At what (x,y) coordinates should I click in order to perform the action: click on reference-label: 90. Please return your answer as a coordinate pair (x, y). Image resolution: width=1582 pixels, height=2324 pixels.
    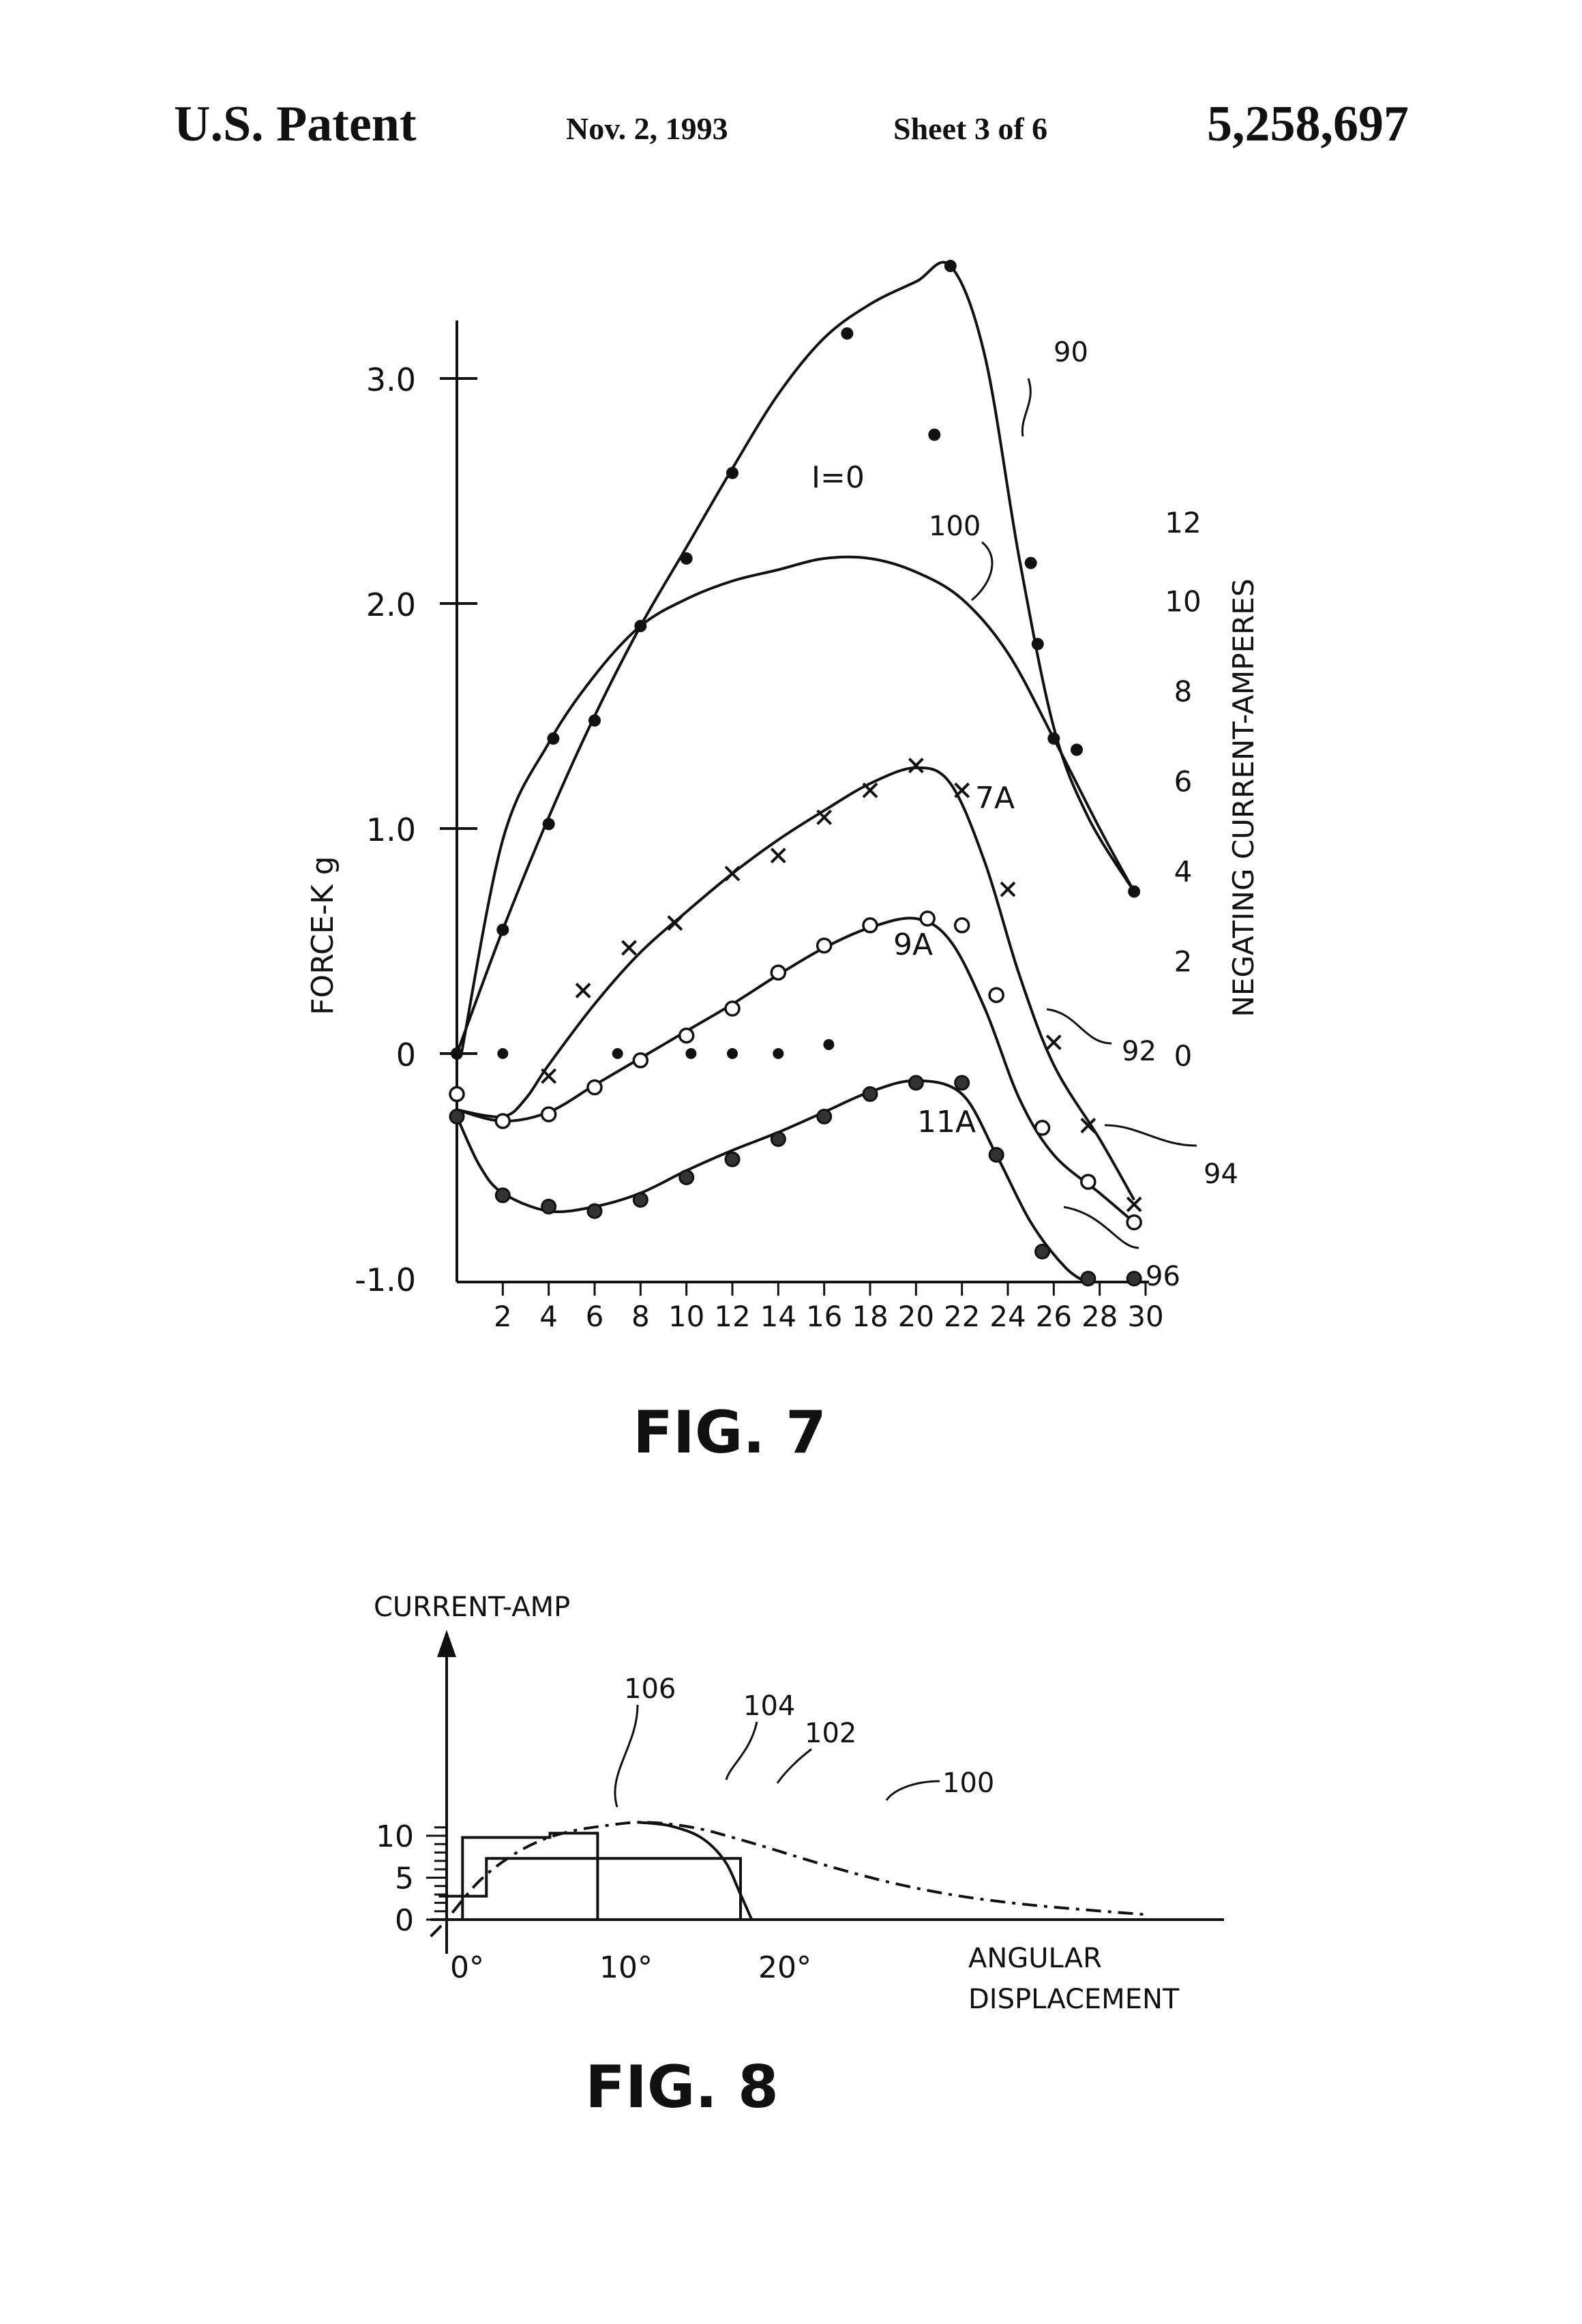
    Looking at the image, I should click on (1071, 352).